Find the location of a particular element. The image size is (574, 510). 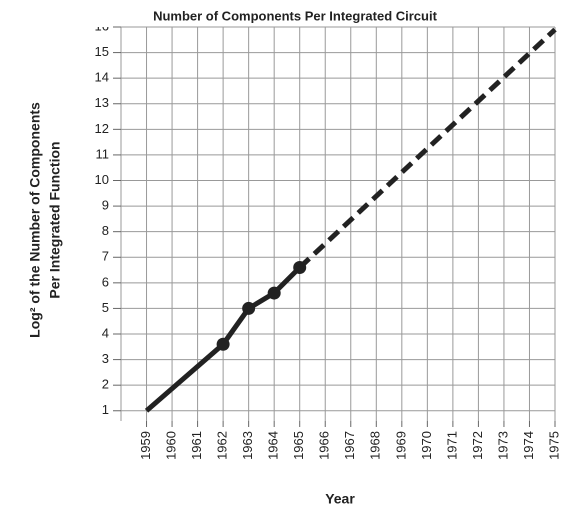

x-tick-label: 1970 is located at coordinates (426, 445).